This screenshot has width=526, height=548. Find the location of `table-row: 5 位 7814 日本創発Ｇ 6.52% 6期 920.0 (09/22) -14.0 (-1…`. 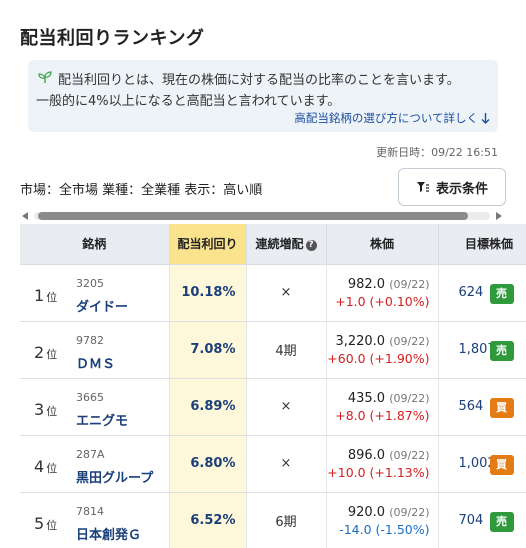

table-row: 5 位 7814 日本創発Ｇ 6.52% 6期 920.0 (09/22) -14.0 (-1… is located at coordinates (273, 520).